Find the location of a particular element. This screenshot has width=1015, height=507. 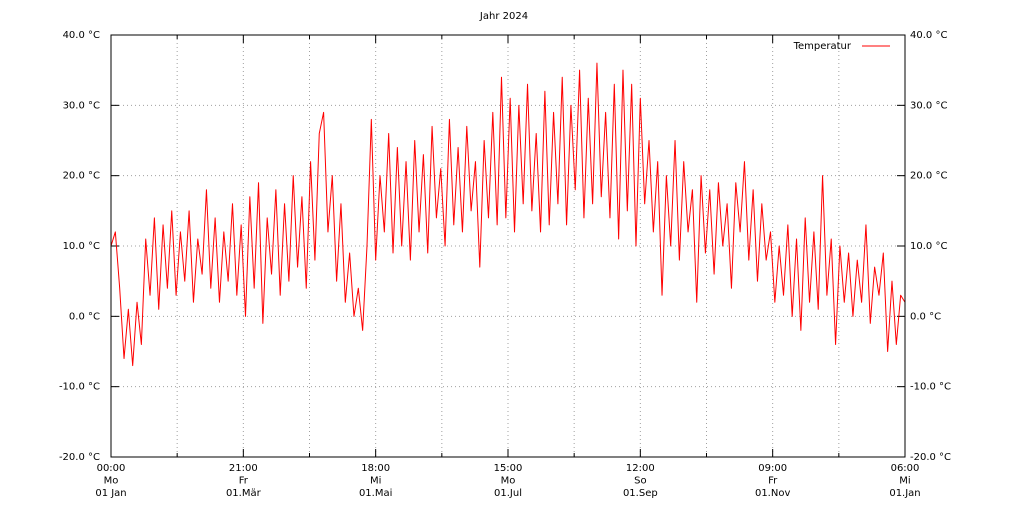

x-tick-label: 09:00 is located at coordinates (772, 468).